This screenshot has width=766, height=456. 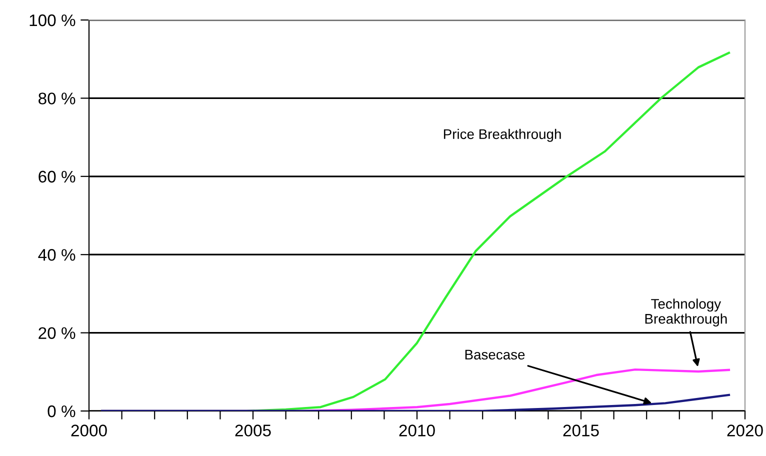 What do you see at coordinates (62, 411) in the screenshot?
I see `y-tick-label: 0 %` at bounding box center [62, 411].